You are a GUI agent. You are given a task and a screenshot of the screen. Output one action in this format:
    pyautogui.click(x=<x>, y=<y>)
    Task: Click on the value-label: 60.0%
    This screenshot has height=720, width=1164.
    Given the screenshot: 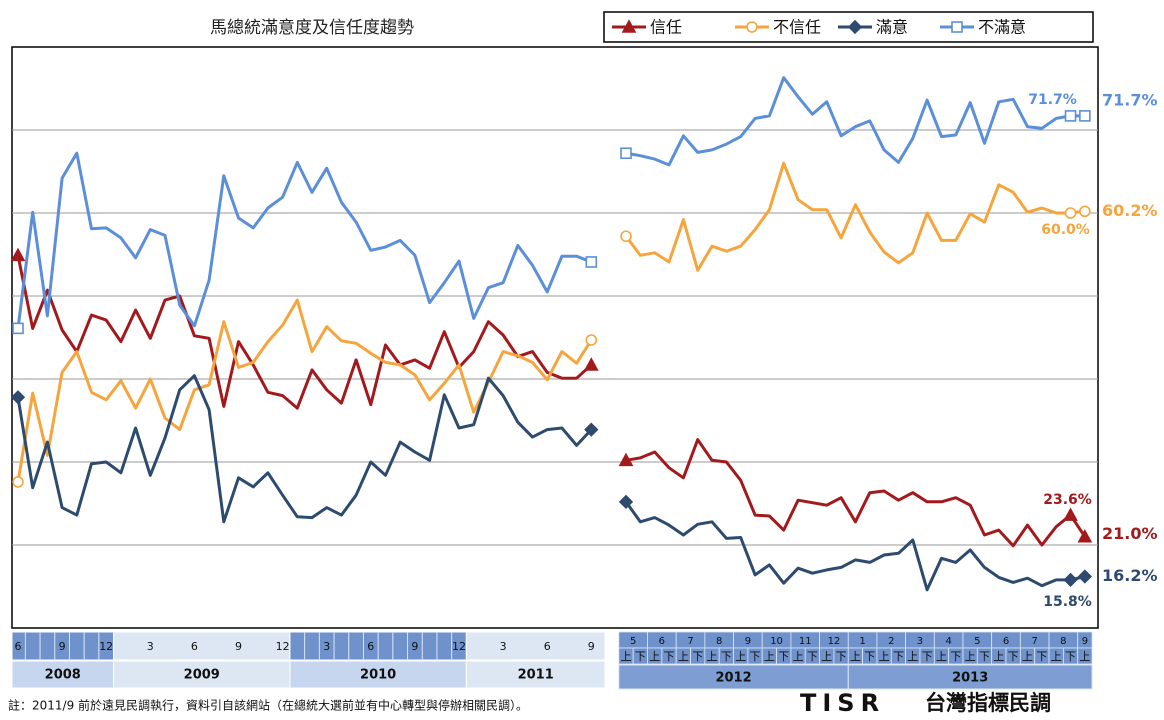 What is the action you would take?
    pyautogui.click(x=1065, y=230)
    